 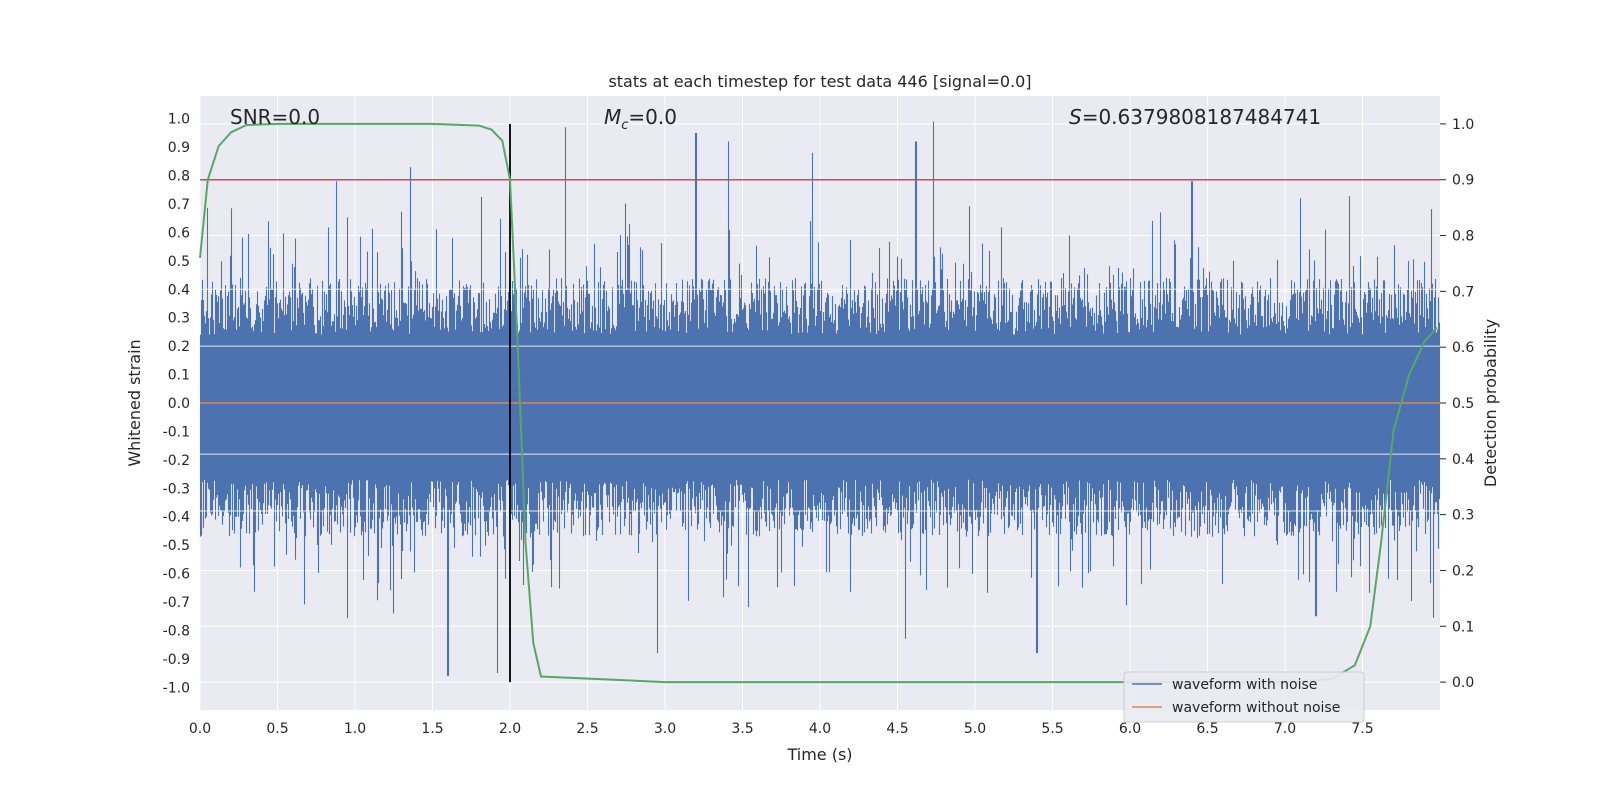 I want to click on y-right-tick-label: 0.4, so click(x=1463, y=460).